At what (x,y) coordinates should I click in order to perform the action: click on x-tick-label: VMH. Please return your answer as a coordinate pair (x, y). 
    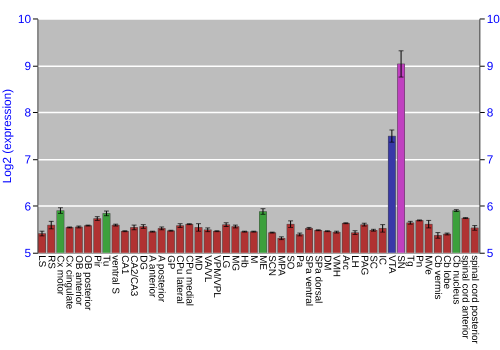
    Looking at the image, I should click on (336, 266).